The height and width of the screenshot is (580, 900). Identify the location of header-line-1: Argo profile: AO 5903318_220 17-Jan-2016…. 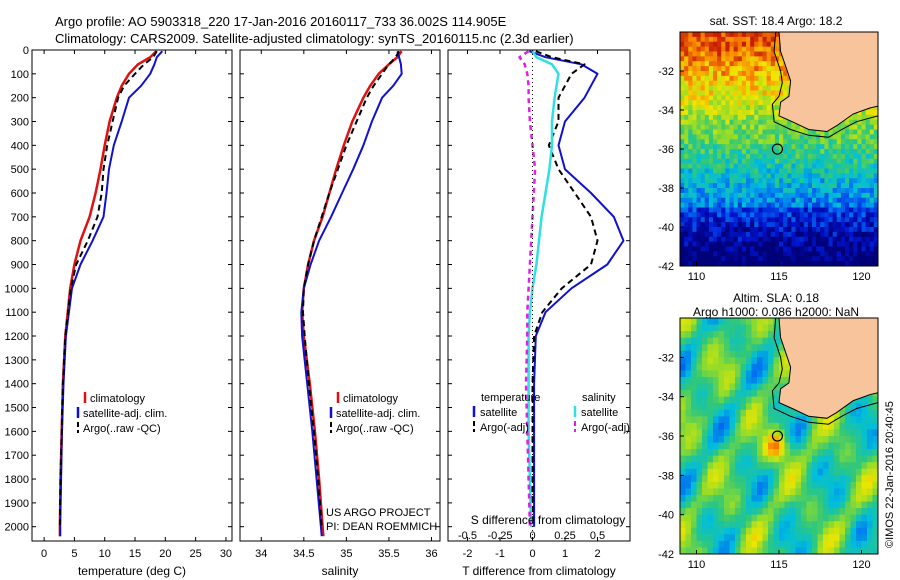
(281, 21).